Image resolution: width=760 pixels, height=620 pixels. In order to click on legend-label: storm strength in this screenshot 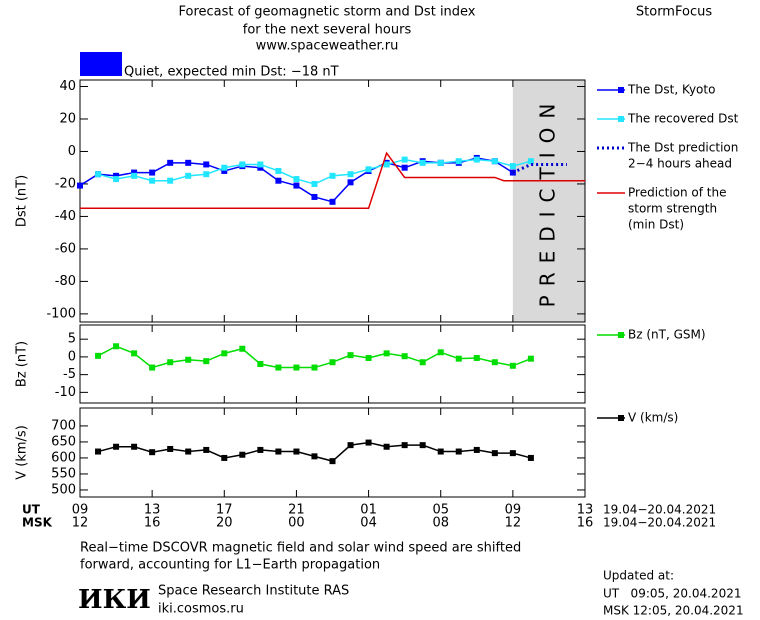, I will do `click(672, 209)`.